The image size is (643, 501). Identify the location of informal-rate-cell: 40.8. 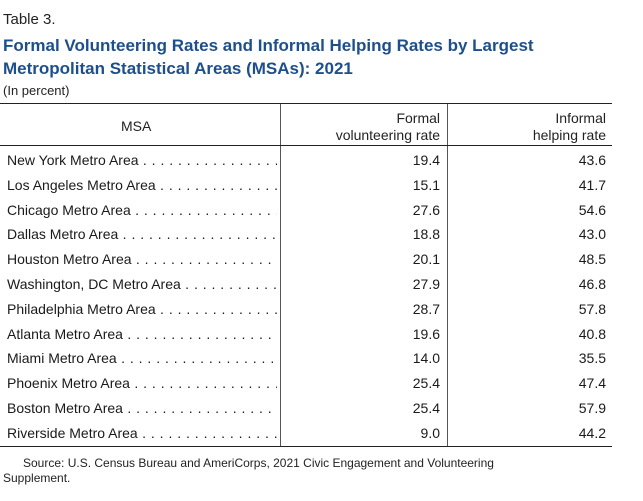
(592, 333).